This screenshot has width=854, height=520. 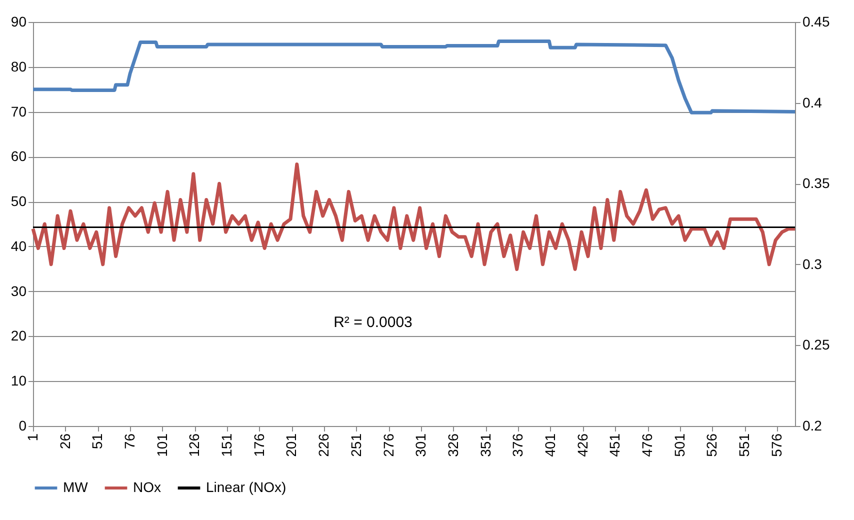 What do you see at coordinates (32, 437) in the screenshot?
I see `x-tick-label: 1` at bounding box center [32, 437].